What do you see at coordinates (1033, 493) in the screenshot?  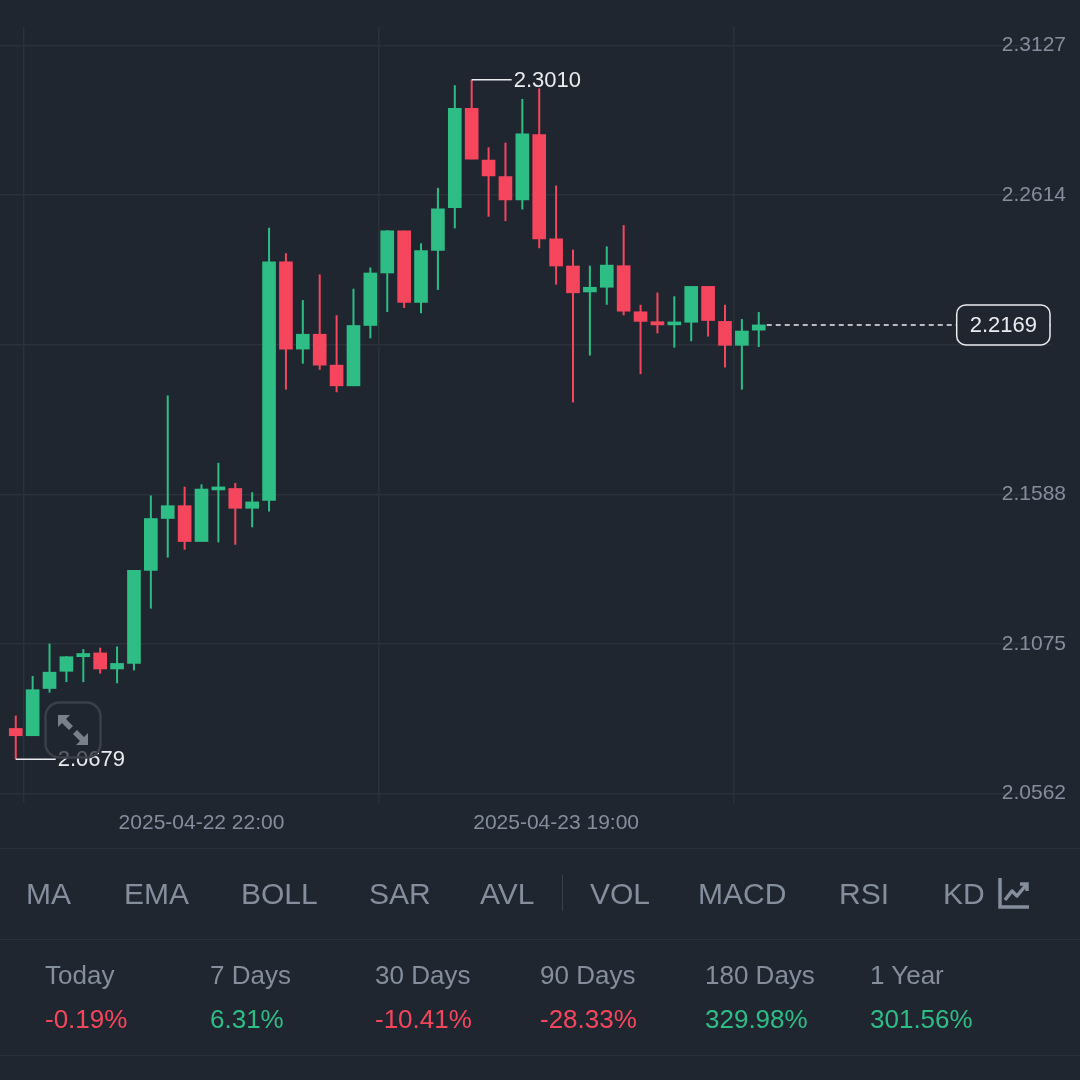 I see `y-tick-label: 2.1588` at bounding box center [1033, 493].